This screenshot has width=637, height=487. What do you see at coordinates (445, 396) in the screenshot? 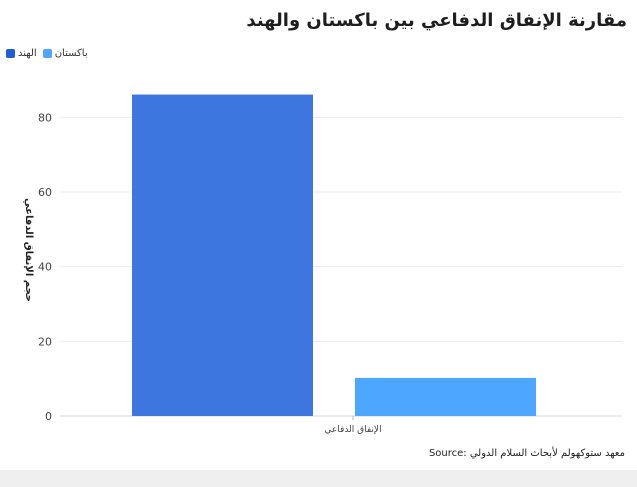
I see `bar-pakistan` at bounding box center [445, 396].